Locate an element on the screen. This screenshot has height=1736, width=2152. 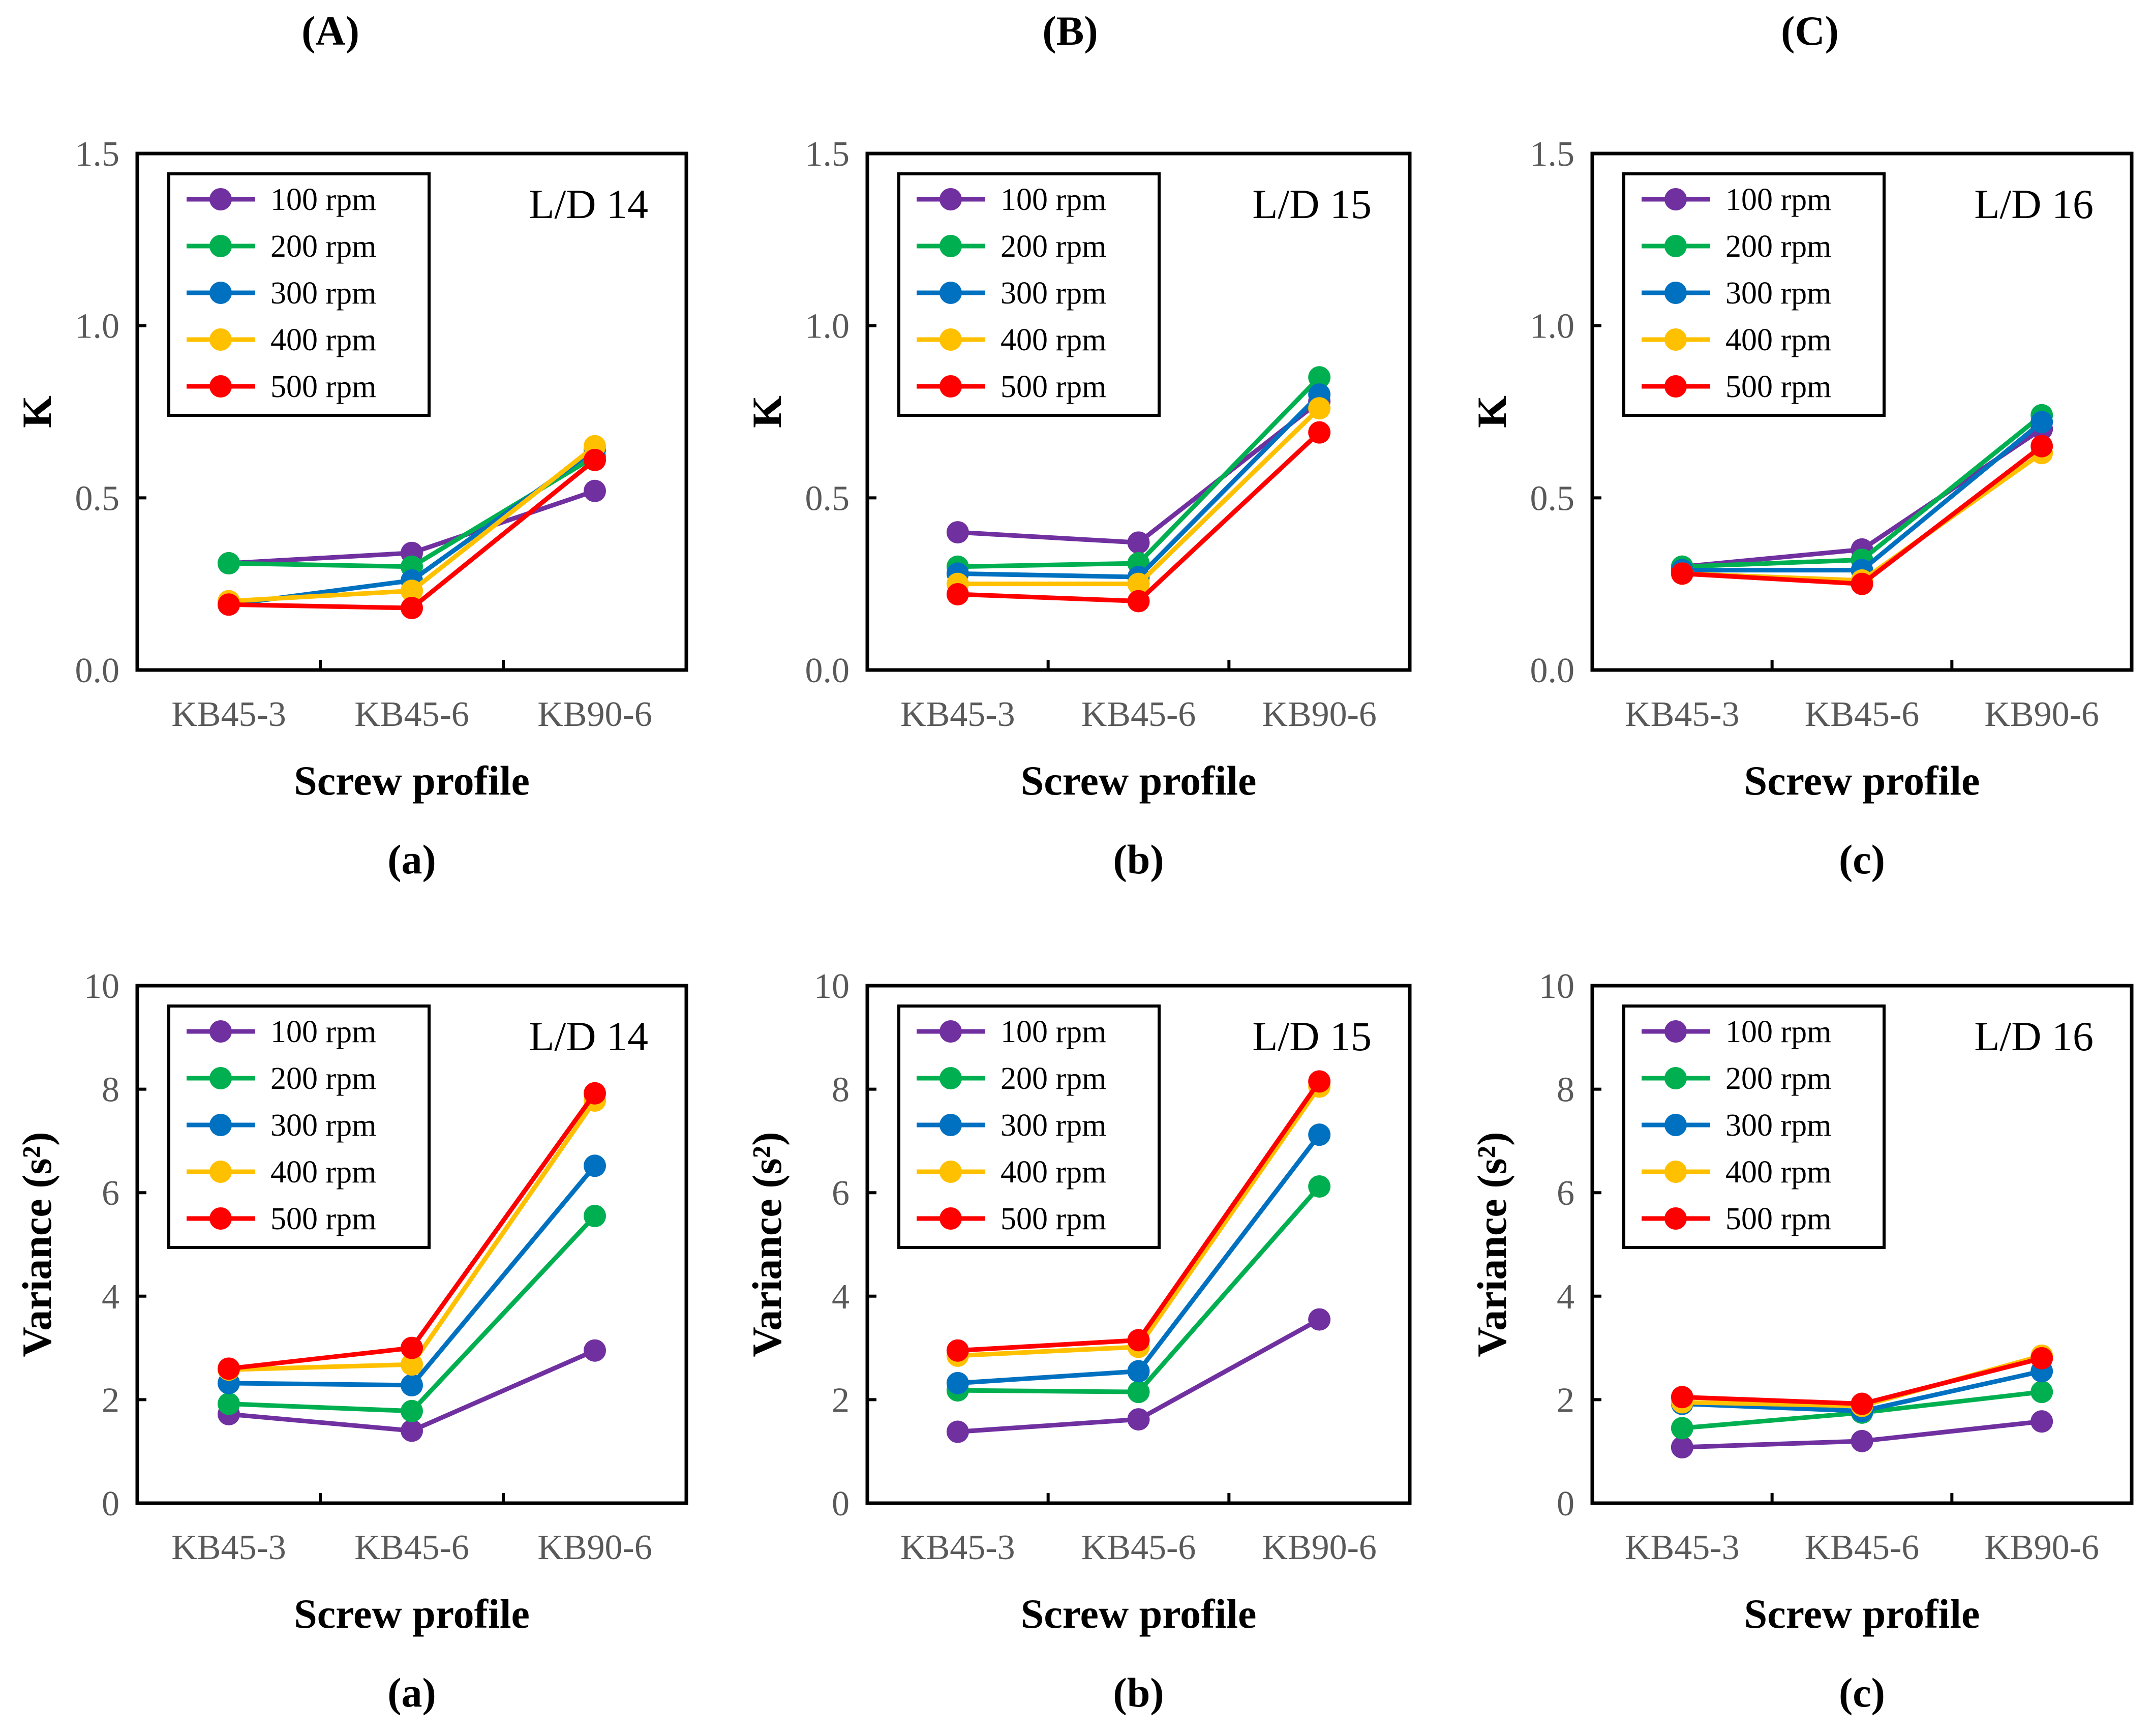
y-tick-label: 2 is located at coordinates (1565, 1400).